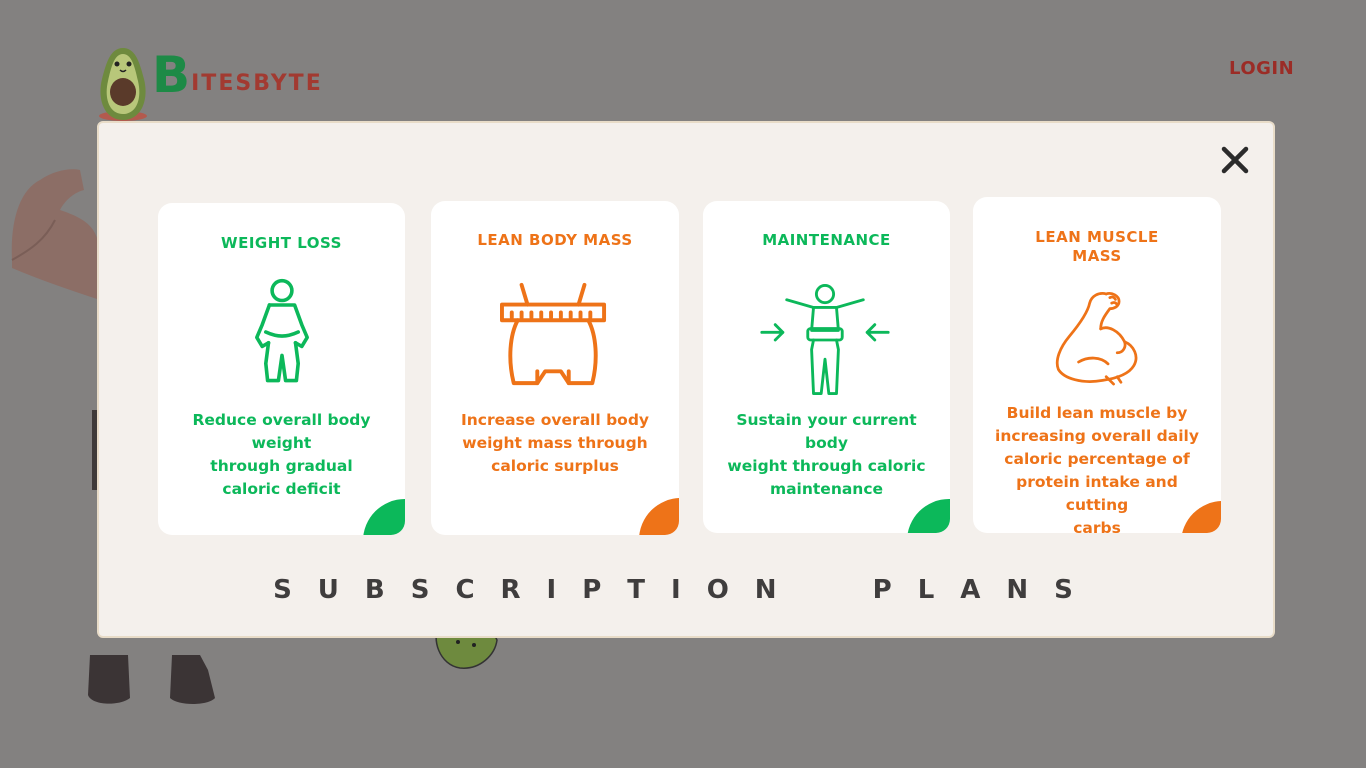  What do you see at coordinates (555, 420) in the screenshot?
I see `desc-line: Increase overall body` at bounding box center [555, 420].